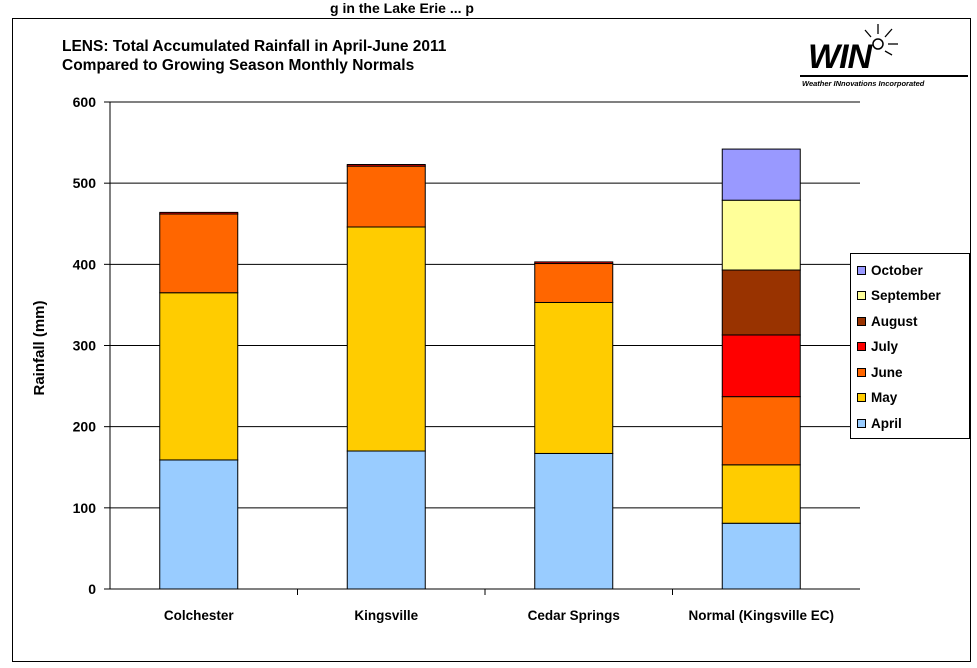 Image resolution: width=977 pixels, height=668 pixels. I want to click on banner-text: g in the Lake Erie ... p, so click(402, 8).